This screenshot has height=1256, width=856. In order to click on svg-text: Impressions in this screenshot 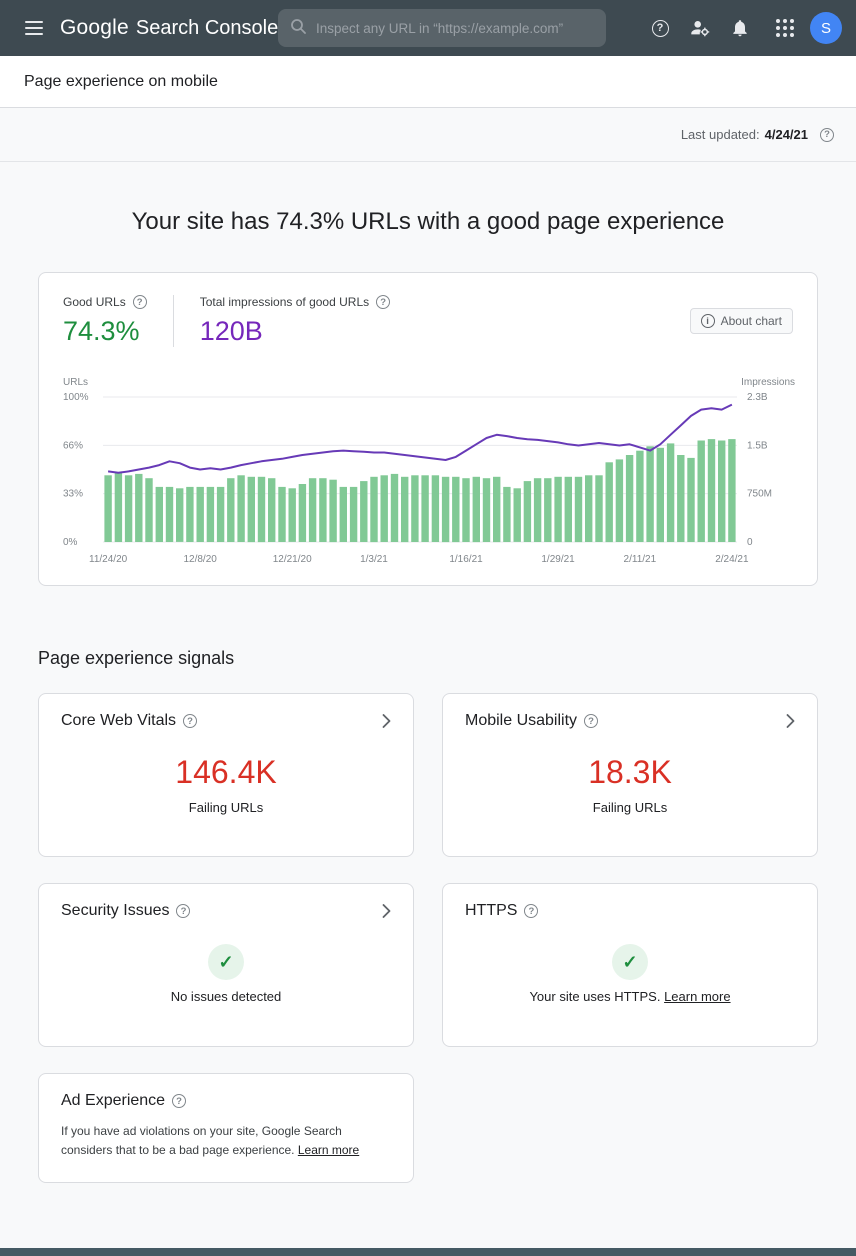, I will do `click(768, 382)`.